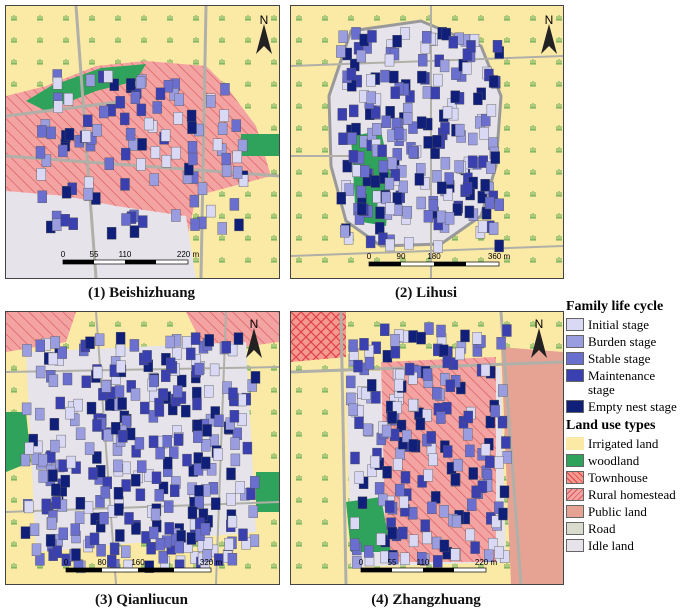  I want to click on land-use-label: Rural homestead, so click(632, 494).